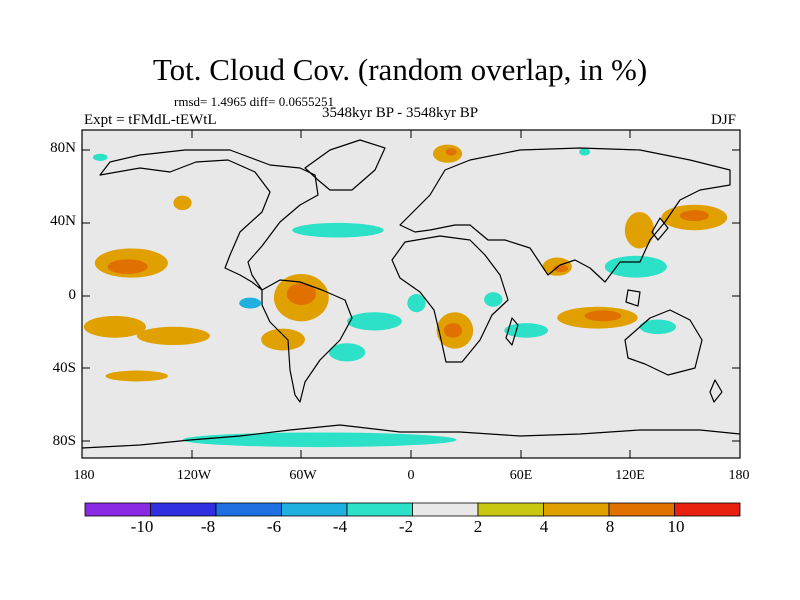 This screenshot has width=800, height=600. Describe the element at coordinates (150, 120) in the screenshot. I see `experiment-label: Expt = tFMdL-tEWtL` at that location.